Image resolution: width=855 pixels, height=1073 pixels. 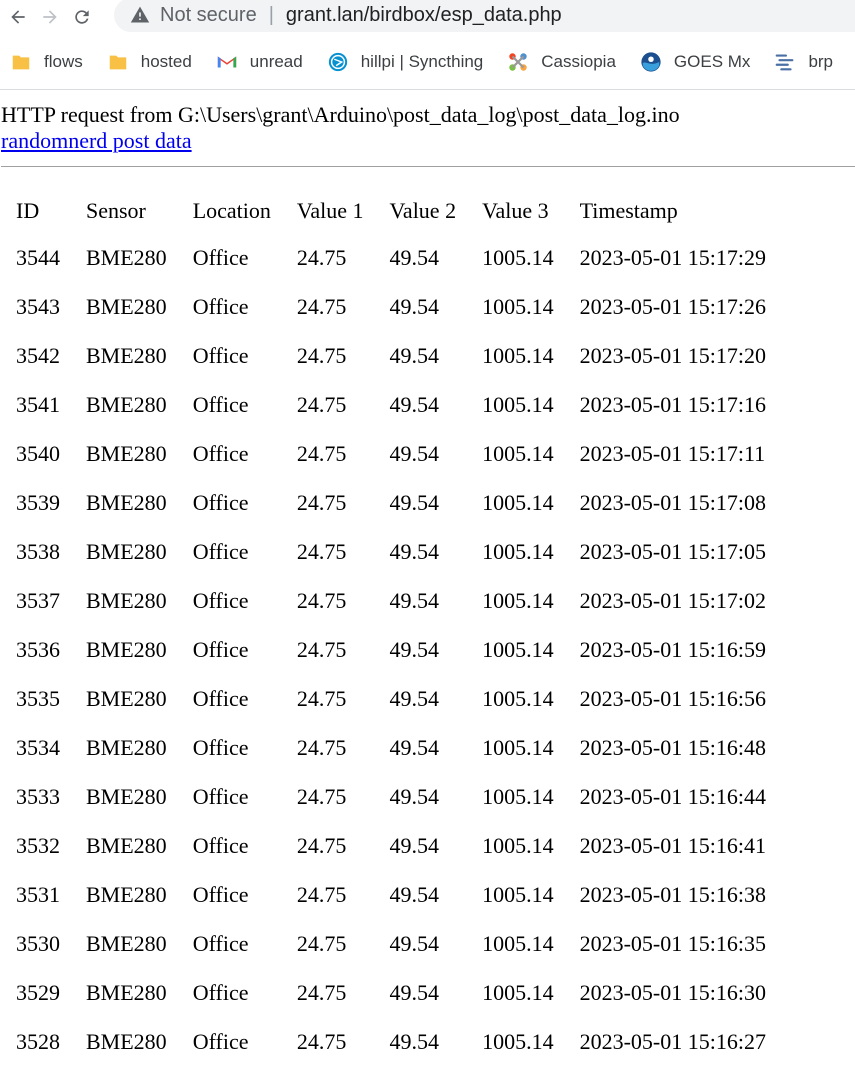 What do you see at coordinates (422, 61) in the screenshot?
I see `bookmark-label: hillpi | Syncthing` at bounding box center [422, 61].